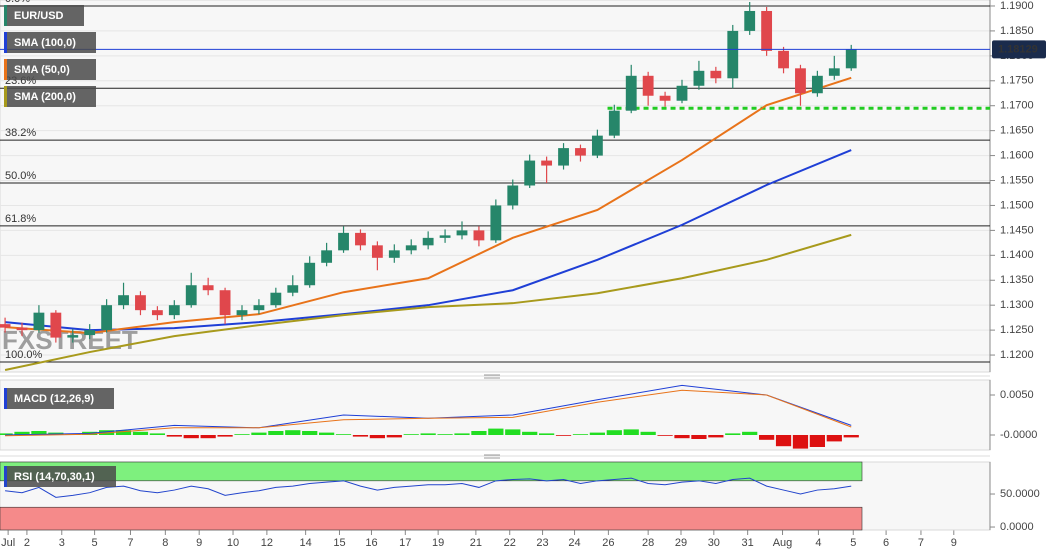  I want to click on last-price-label: 1.18129, so click(1018, 49).